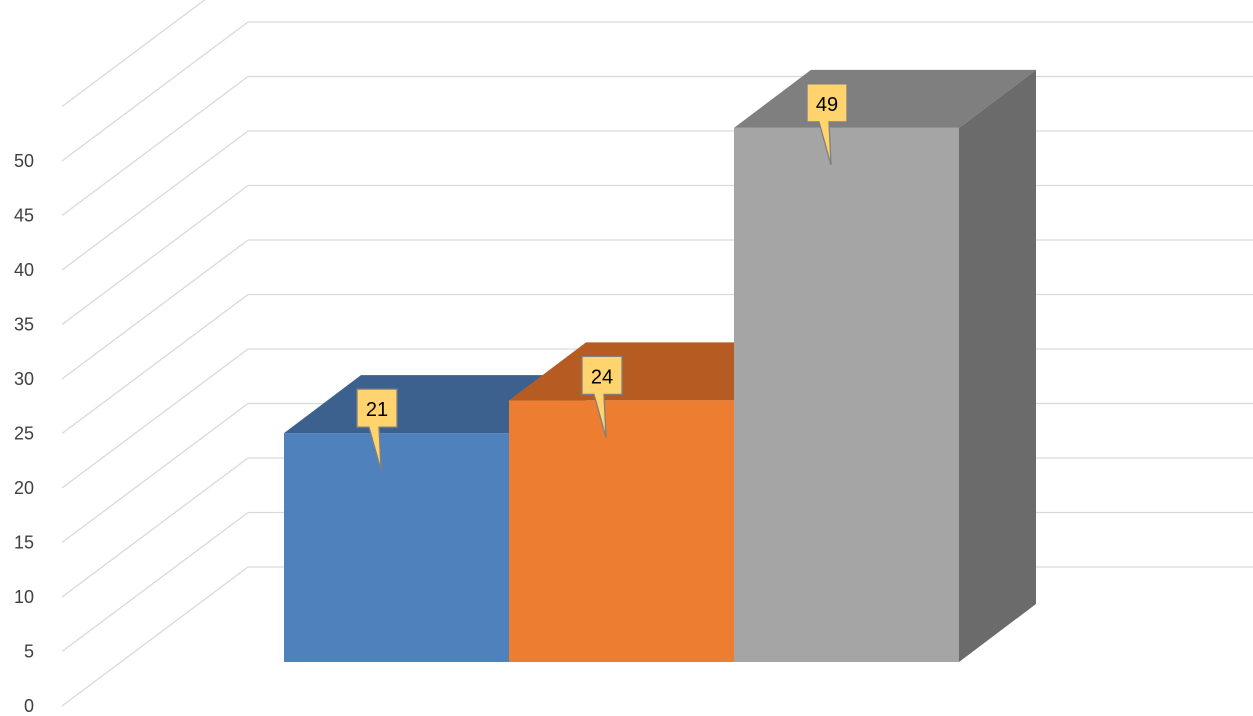  I want to click on y-tick-label: 10, so click(24, 597).